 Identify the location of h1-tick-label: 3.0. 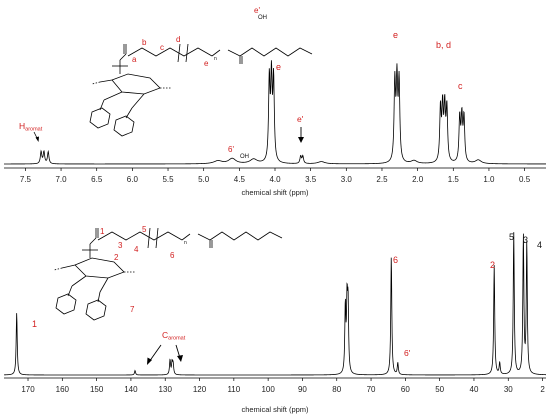
(347, 179).